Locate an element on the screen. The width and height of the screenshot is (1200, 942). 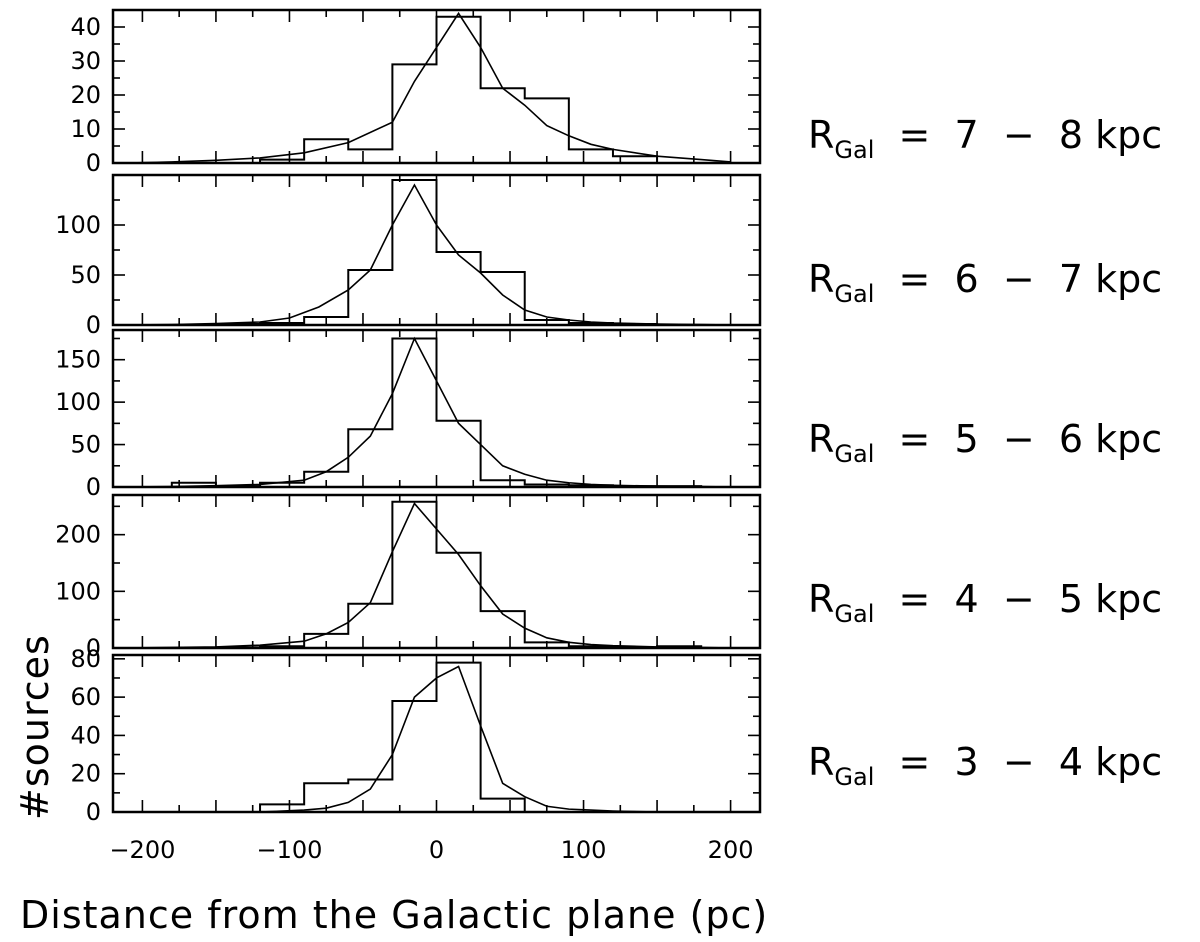
panel-label-rest: = 3 − 4 kpc is located at coordinates (1018, 762).